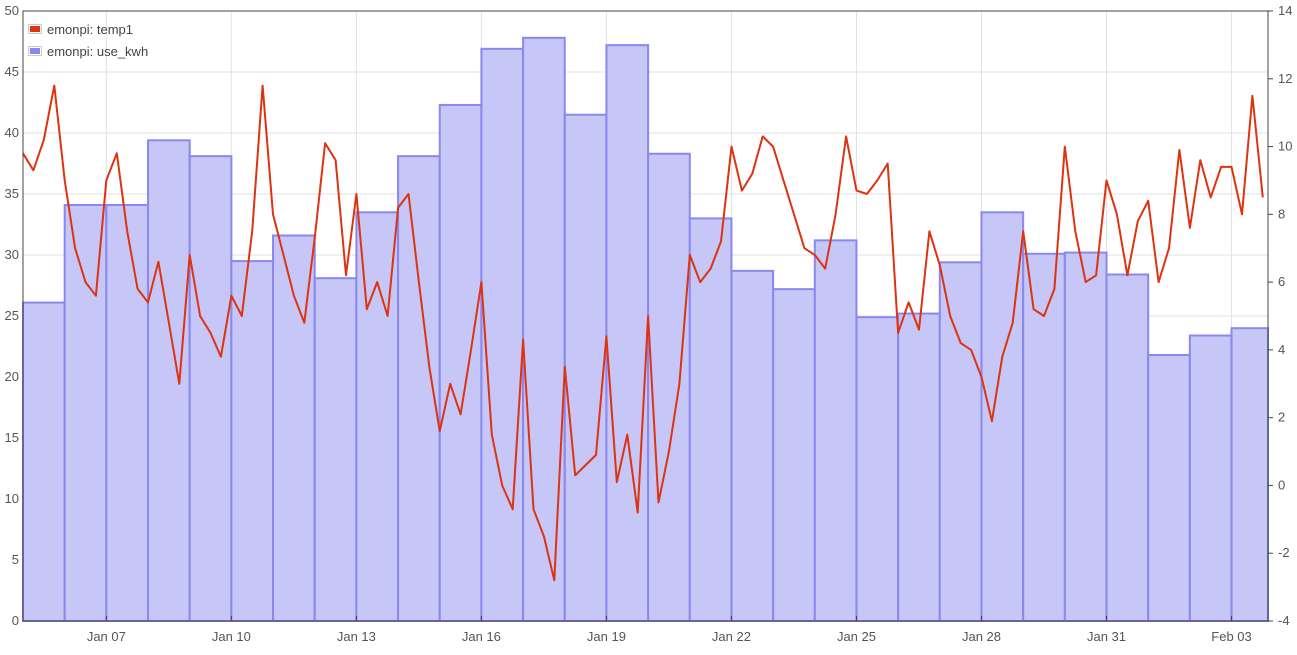  Describe the element at coordinates (731, 636) in the screenshot. I see `x-tick-2016-01-22: Jan 22` at that location.